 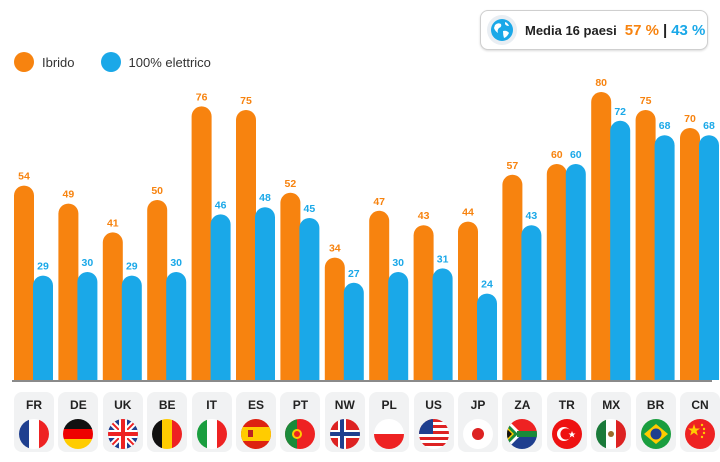 I want to click on bar-electric-es, so click(x=265, y=293).